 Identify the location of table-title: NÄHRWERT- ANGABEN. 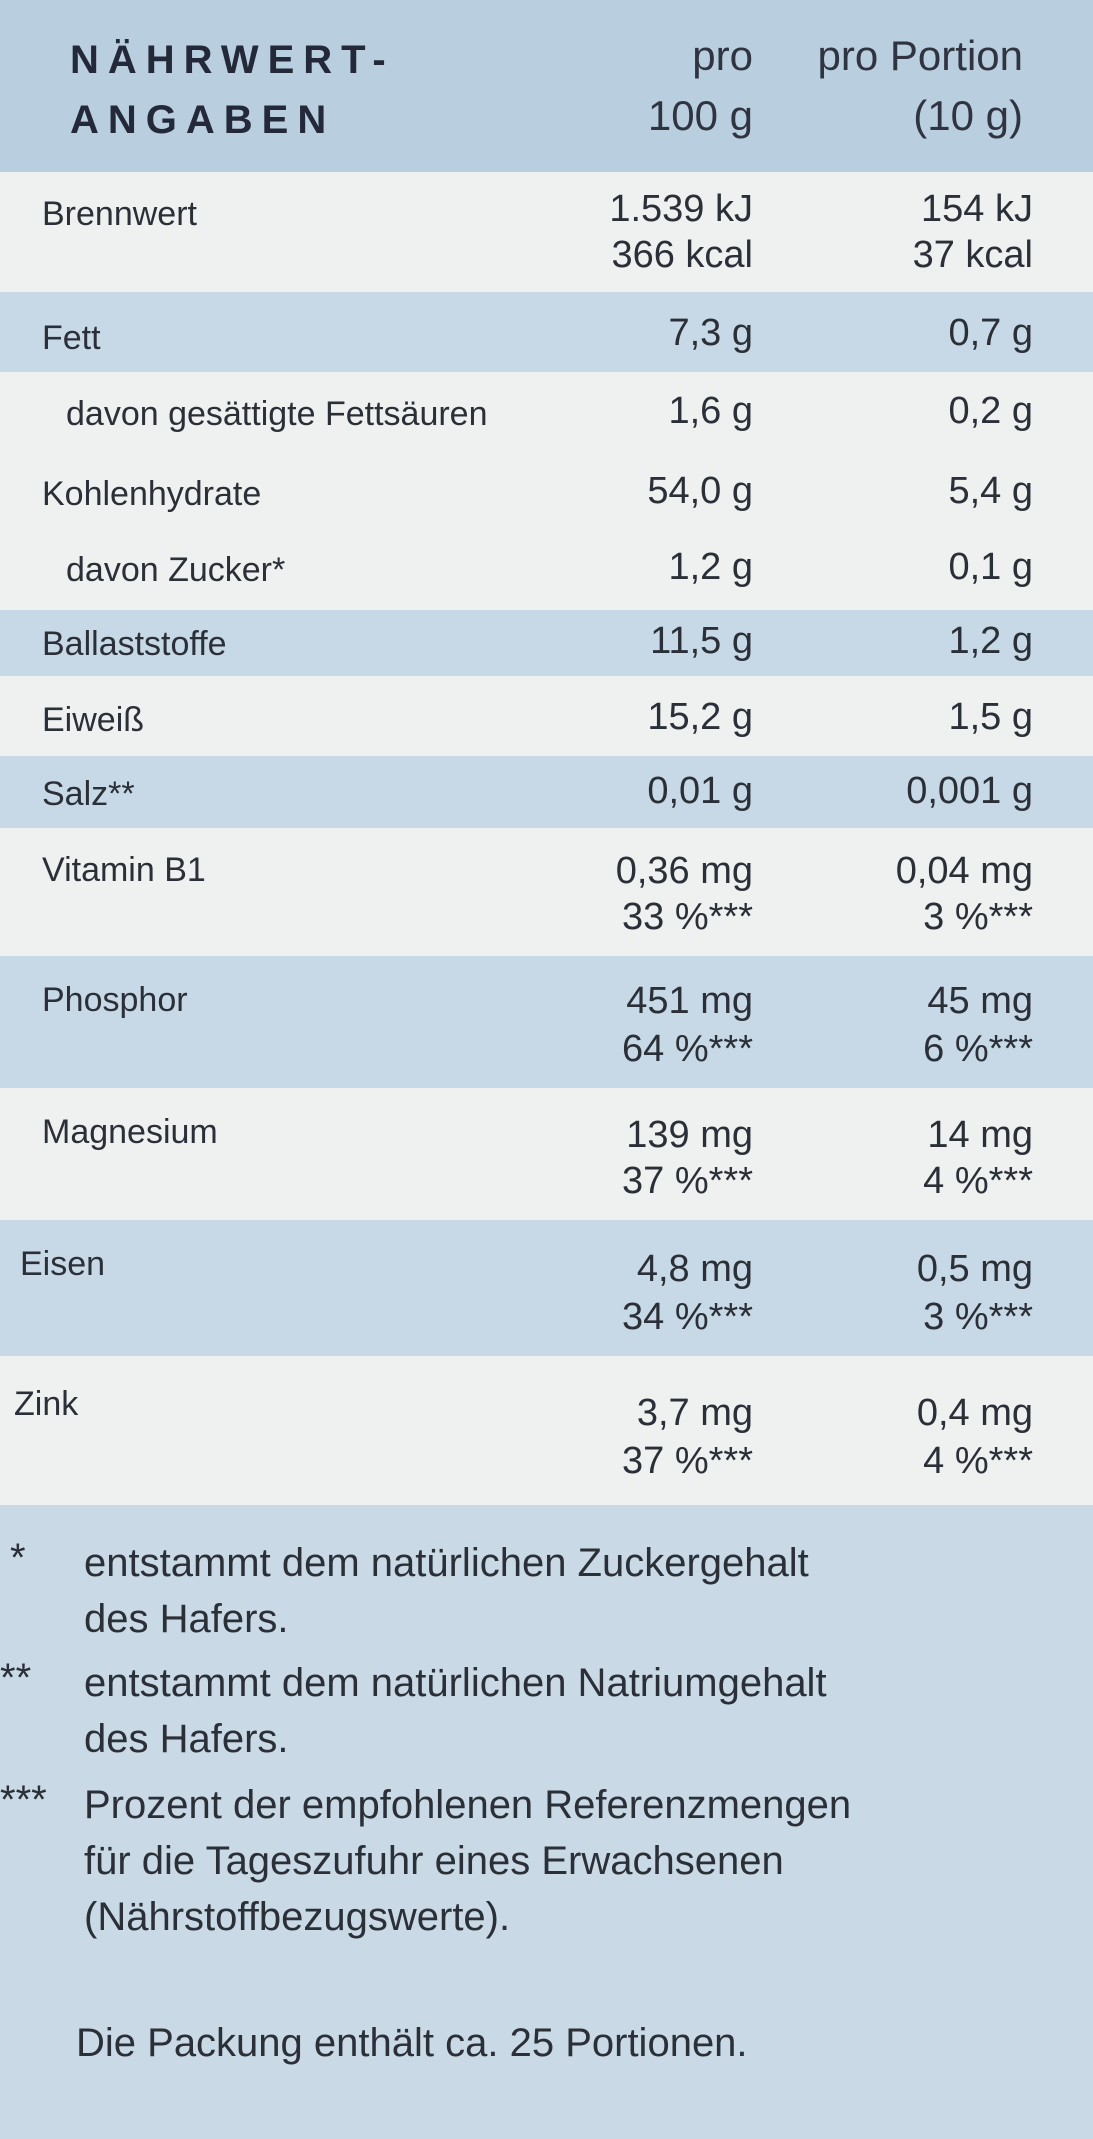
(232, 90).